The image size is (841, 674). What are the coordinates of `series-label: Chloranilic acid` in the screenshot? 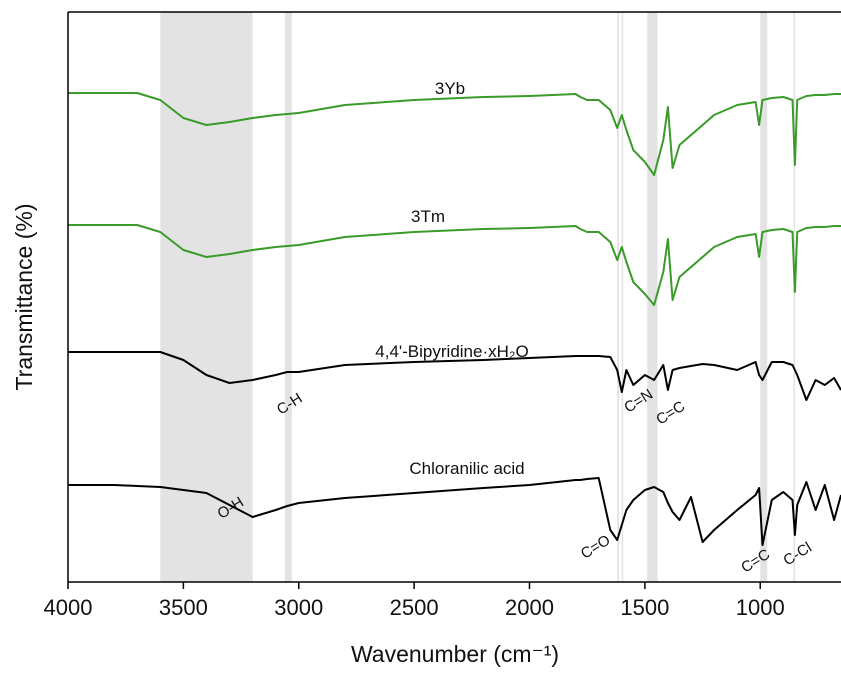 It's located at (466, 468).